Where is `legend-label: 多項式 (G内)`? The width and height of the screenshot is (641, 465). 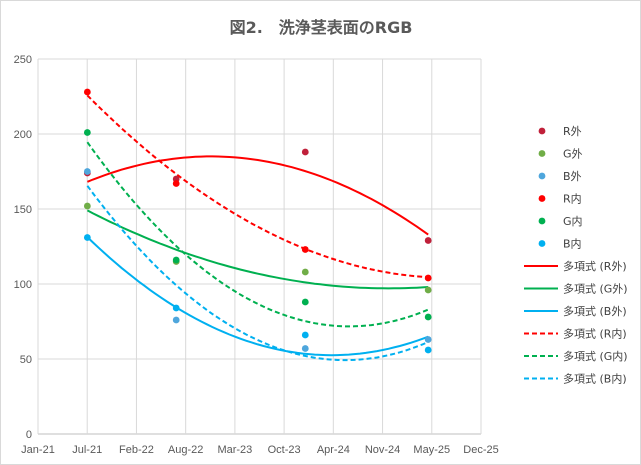 legend-label: 多項式 (G内) is located at coordinates (595, 356).